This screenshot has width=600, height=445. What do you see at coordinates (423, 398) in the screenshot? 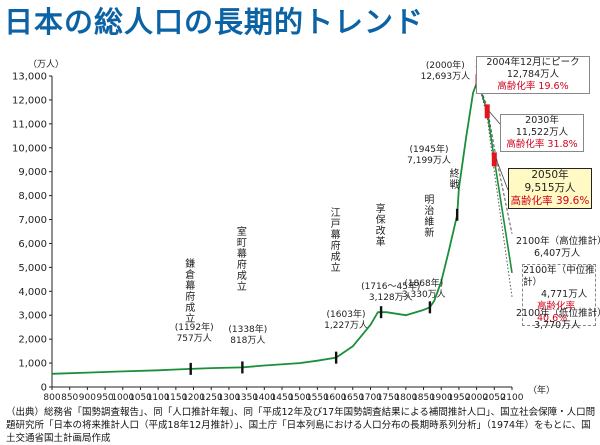
I see `x-tick-label: 1850` at bounding box center [423, 398].